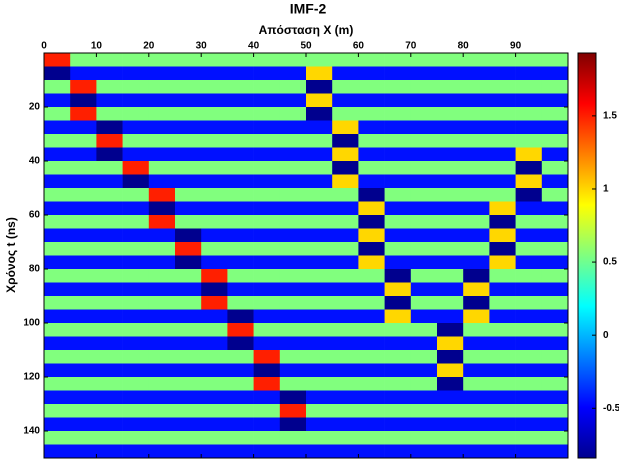 This screenshot has width=619, height=470. What do you see at coordinates (35, 269) in the screenshot?
I see `y-tick-label: 80` at bounding box center [35, 269].